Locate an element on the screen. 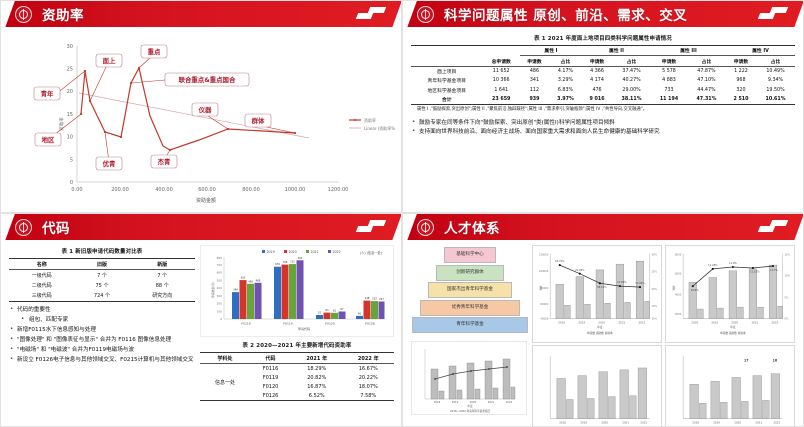 This screenshot has width=804, height=427. col-group-attr3: 属性 III is located at coordinates (688, 51).